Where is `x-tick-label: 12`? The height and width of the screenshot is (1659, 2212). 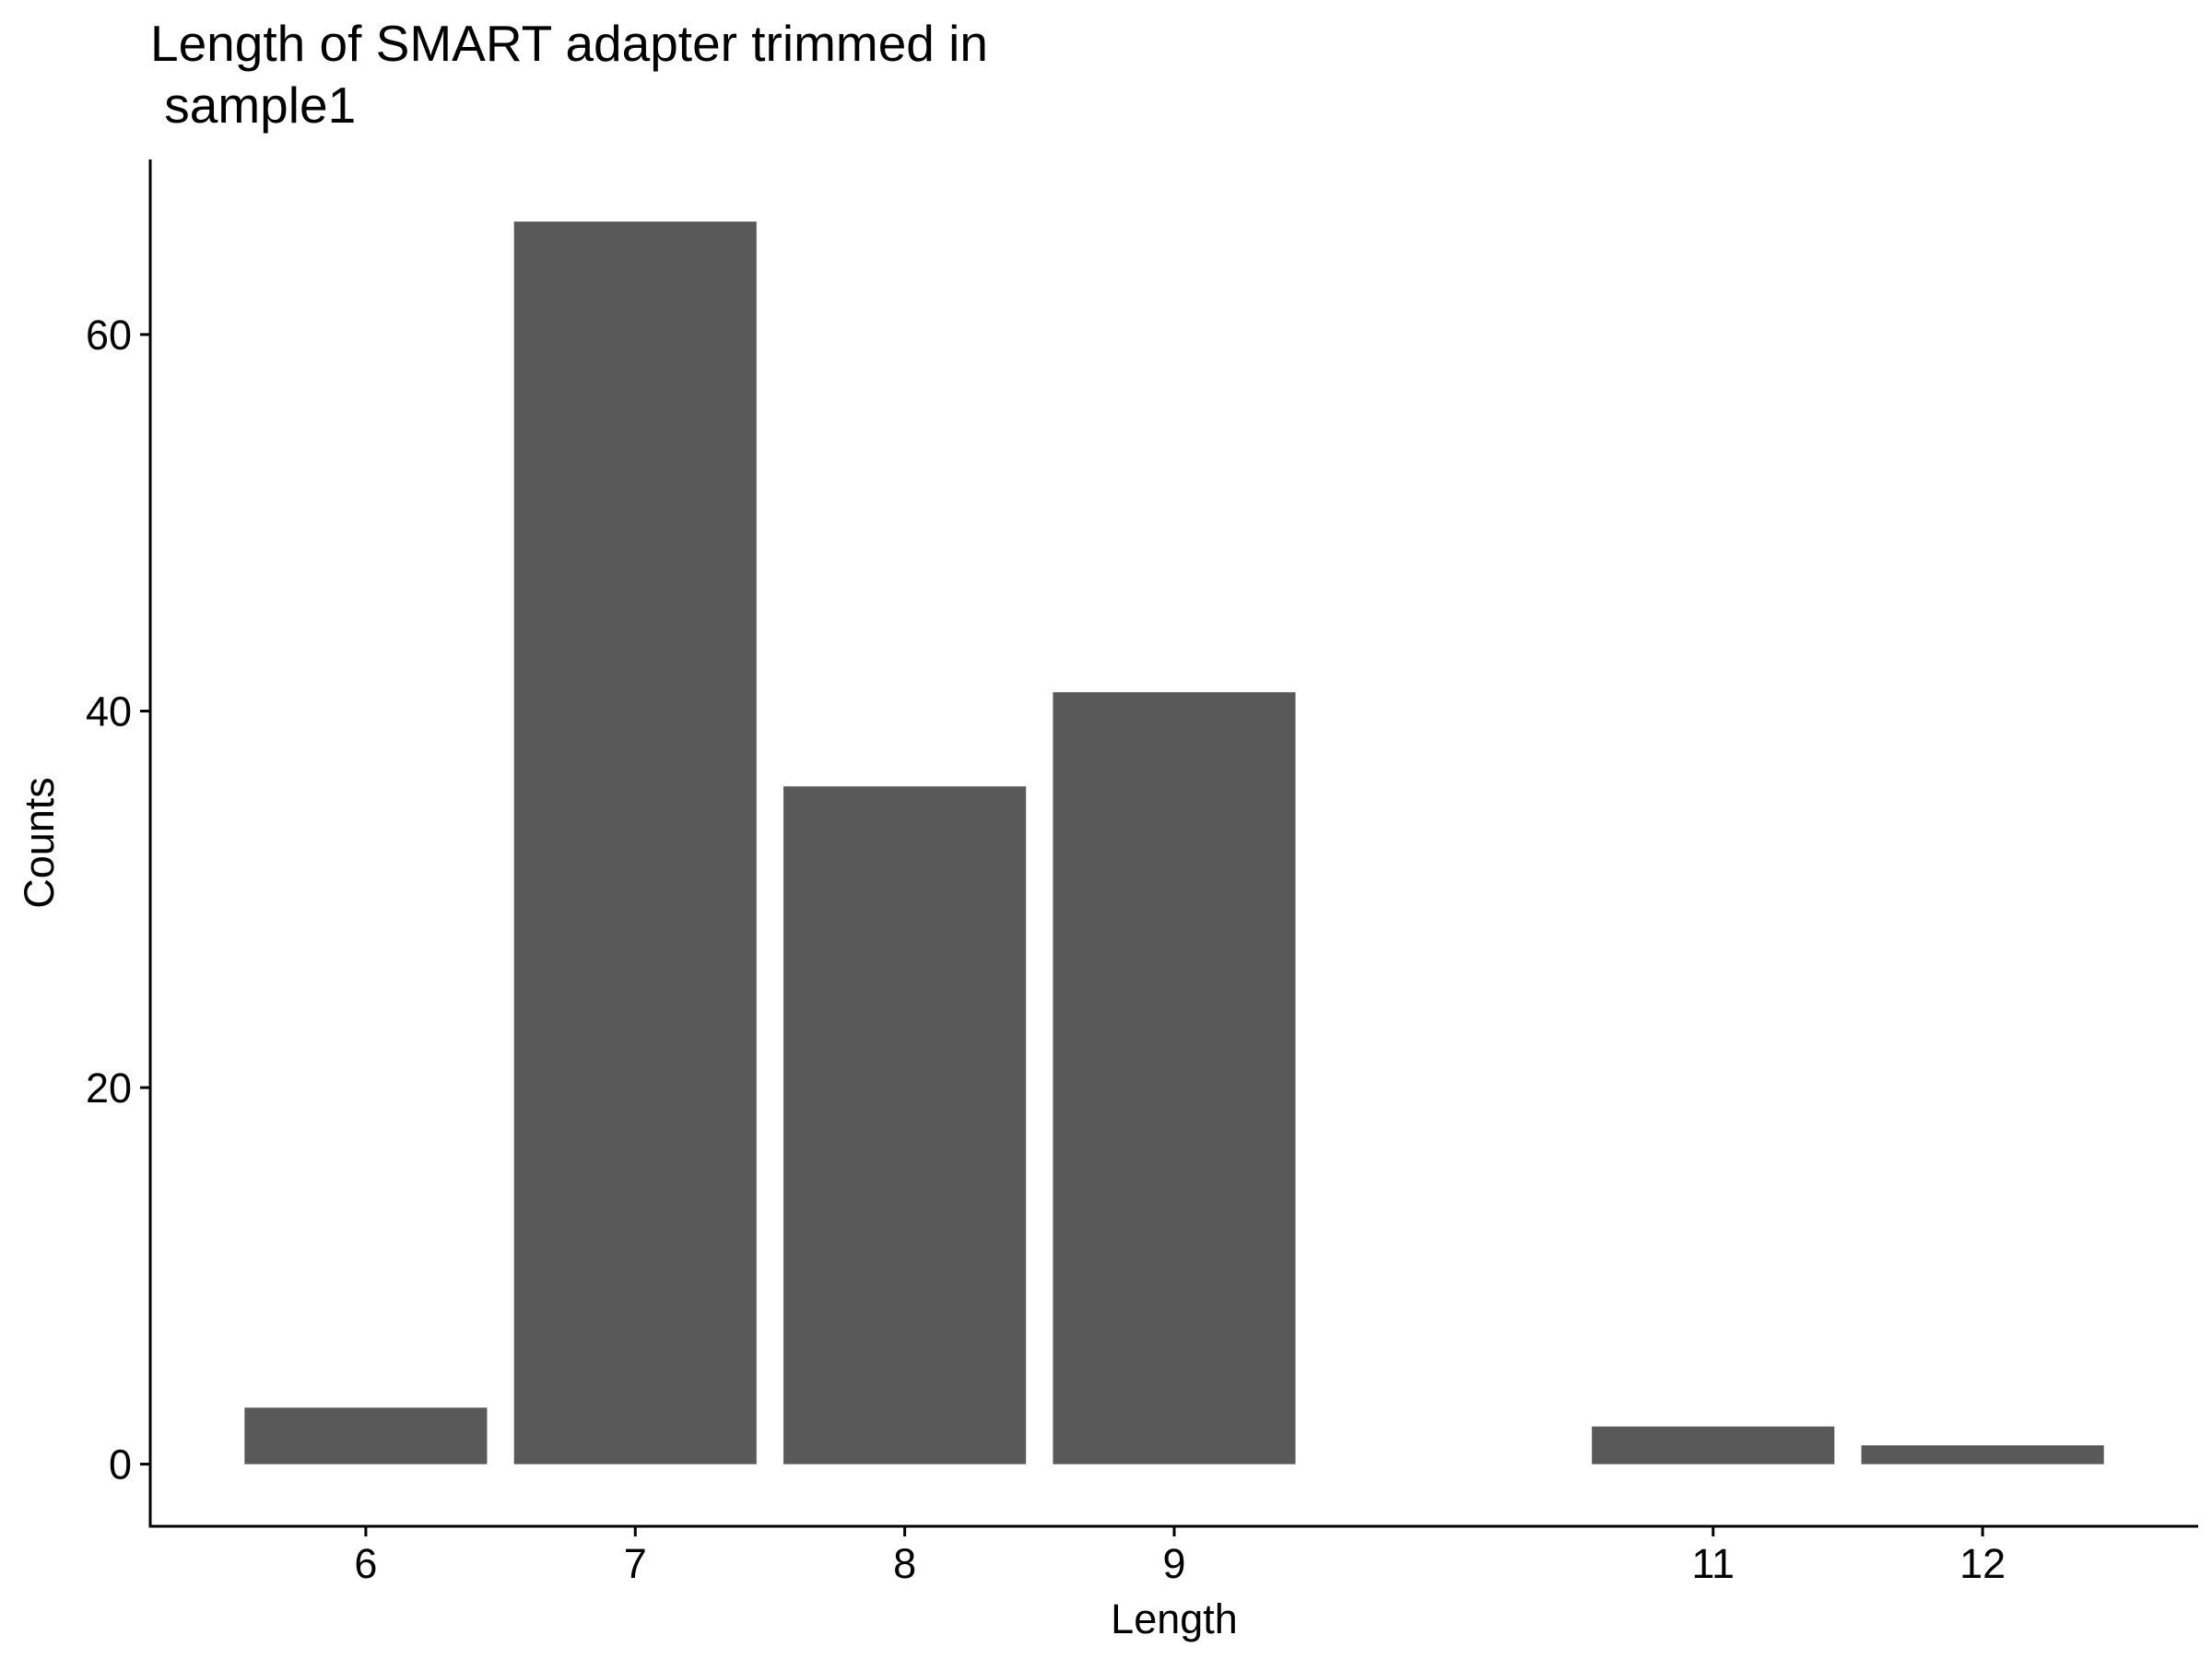 x-tick-label: 12 is located at coordinates (1982, 1563).